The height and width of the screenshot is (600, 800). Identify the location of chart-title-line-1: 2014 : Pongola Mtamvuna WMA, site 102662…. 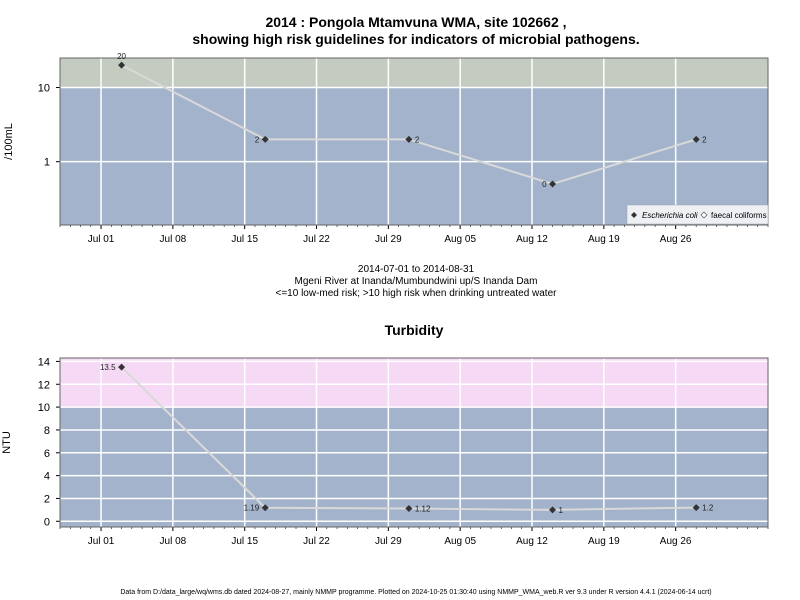
(416, 22).